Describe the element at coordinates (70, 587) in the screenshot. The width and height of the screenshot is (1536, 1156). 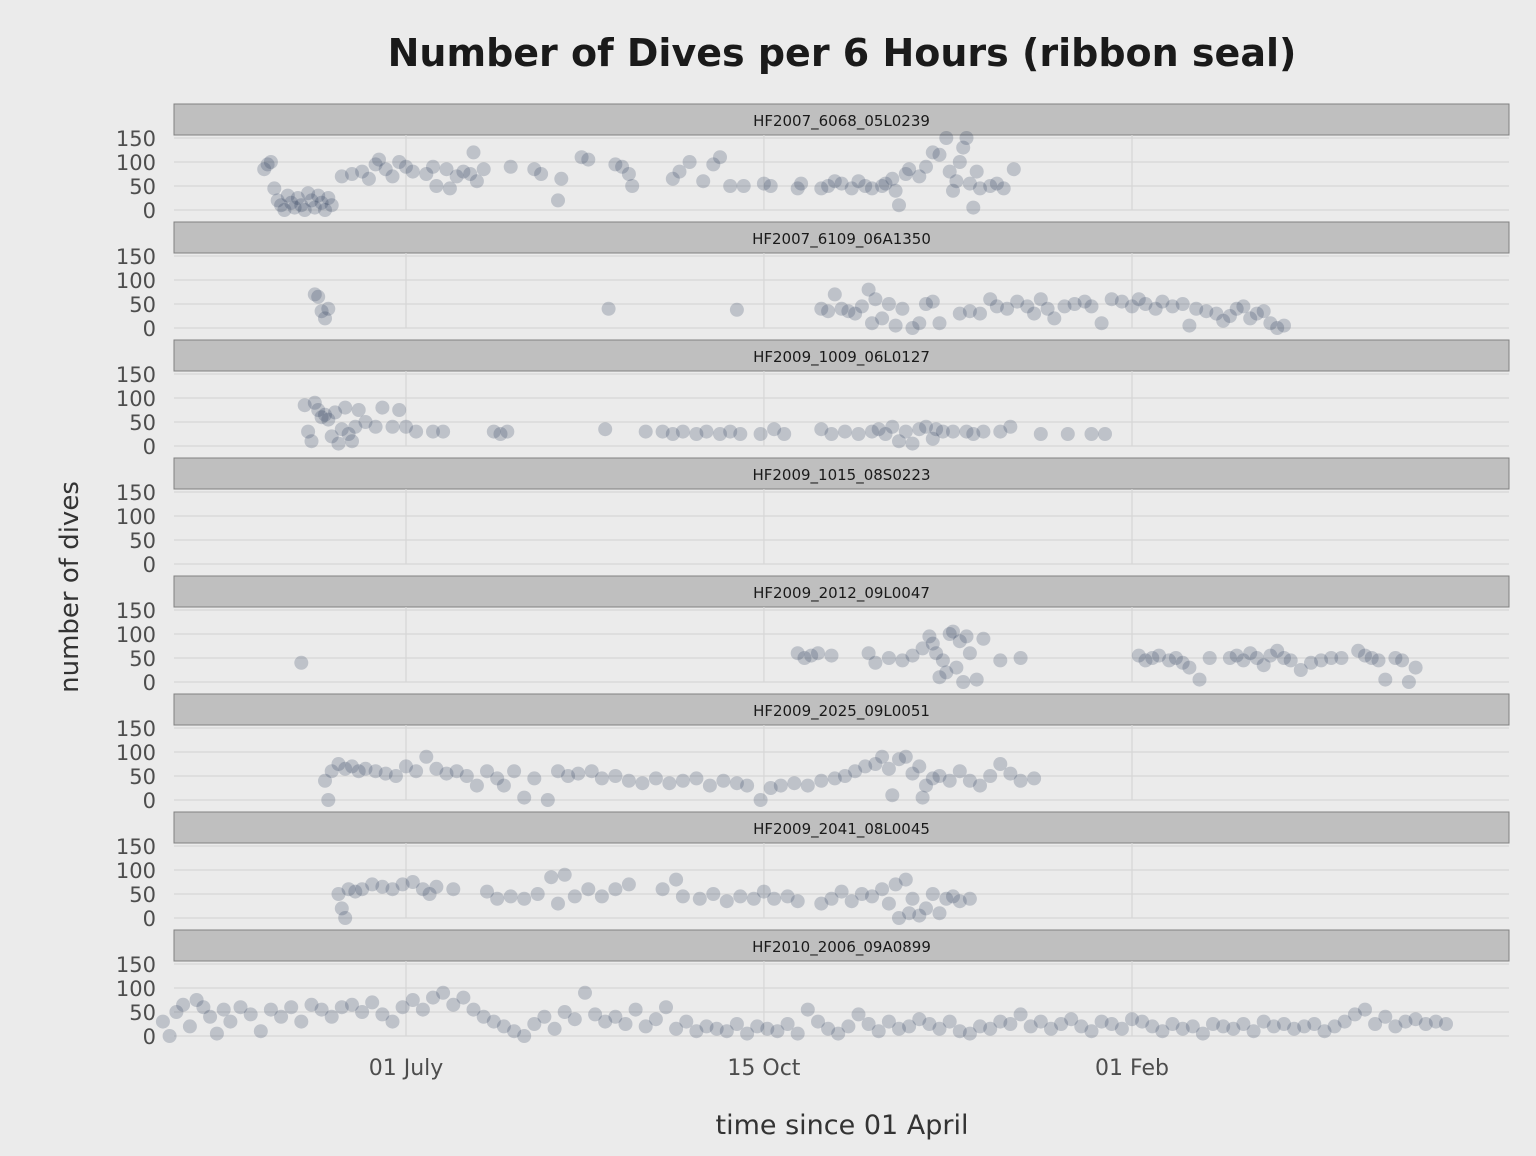
I see `y-axis-label: number of dives` at that location.